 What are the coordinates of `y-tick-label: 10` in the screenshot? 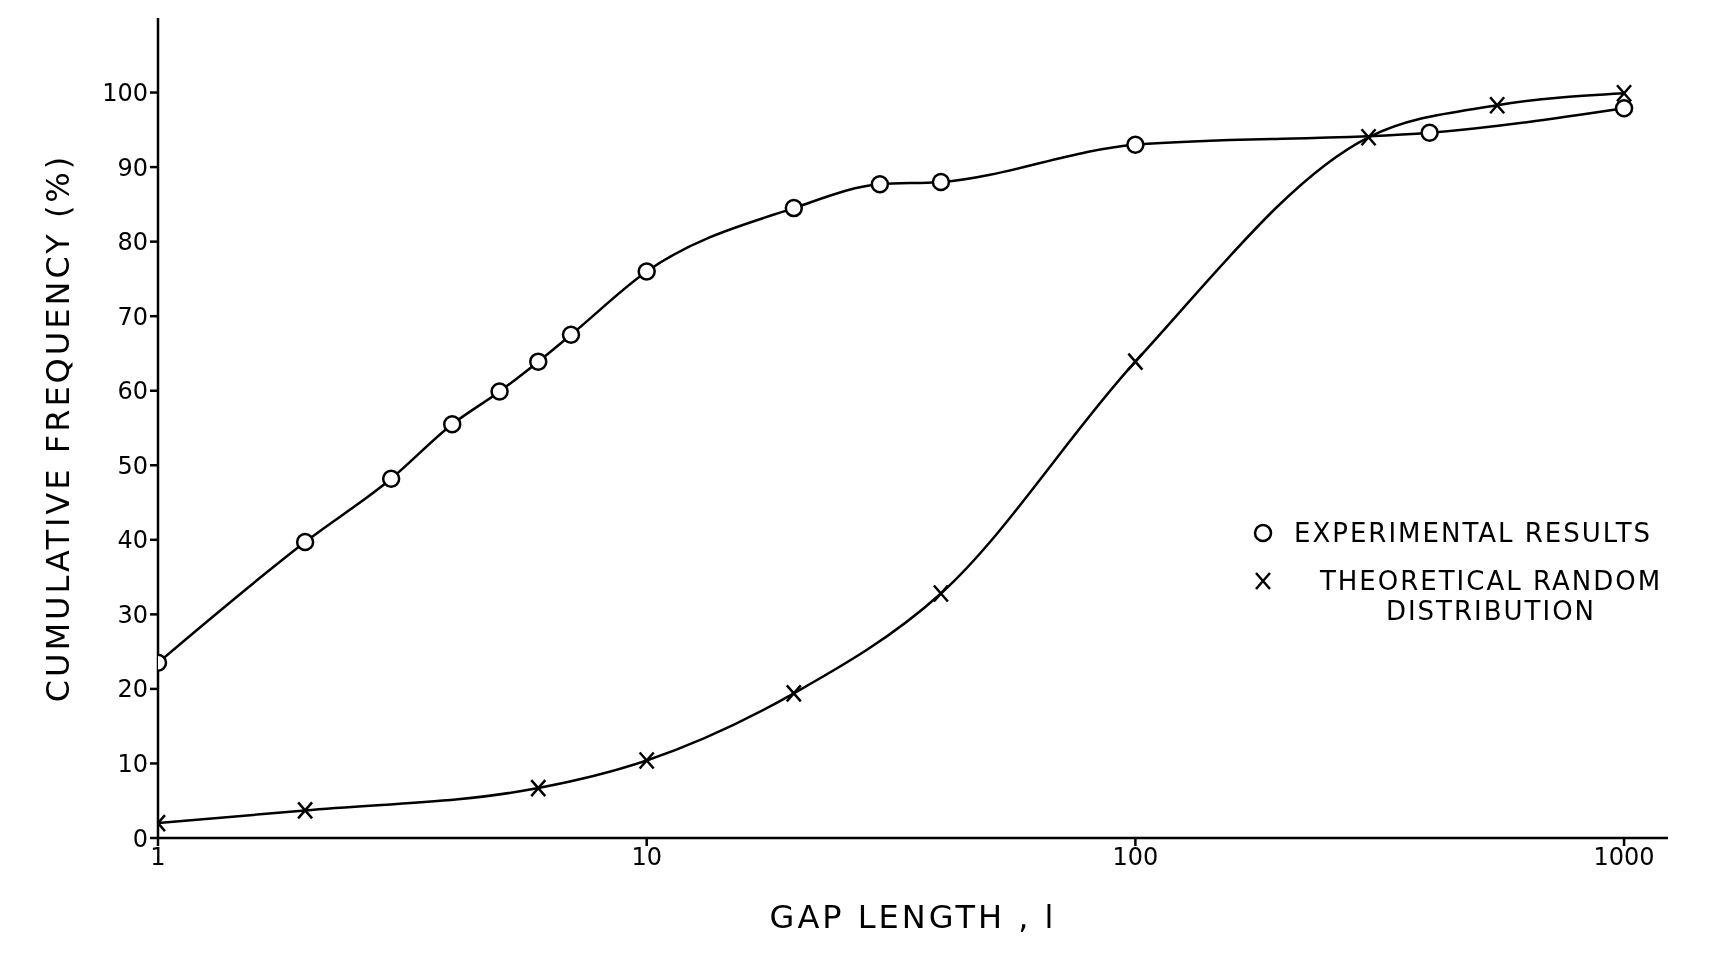 It's located at (132, 763).